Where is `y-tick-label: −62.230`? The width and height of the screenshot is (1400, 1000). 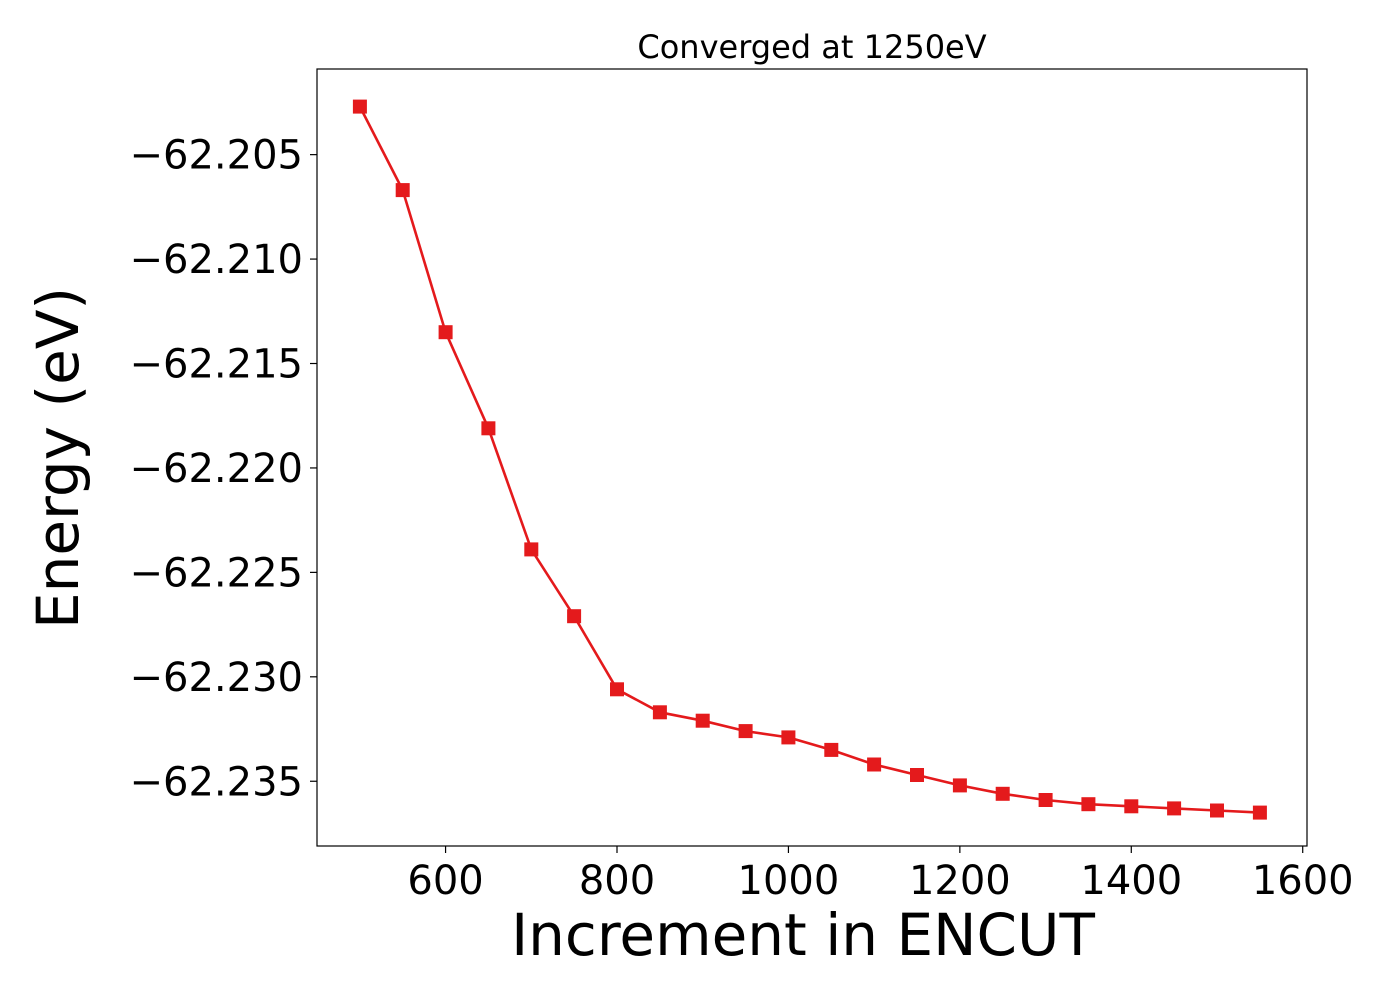 y-tick-label: −62.230 is located at coordinates (216, 678).